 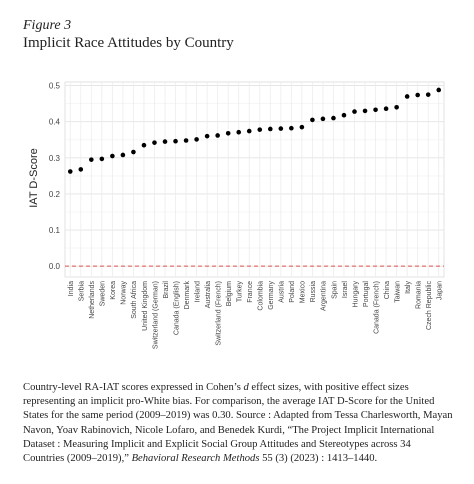 I want to click on x-tick-label: Canada (French), so click(x=376, y=307).